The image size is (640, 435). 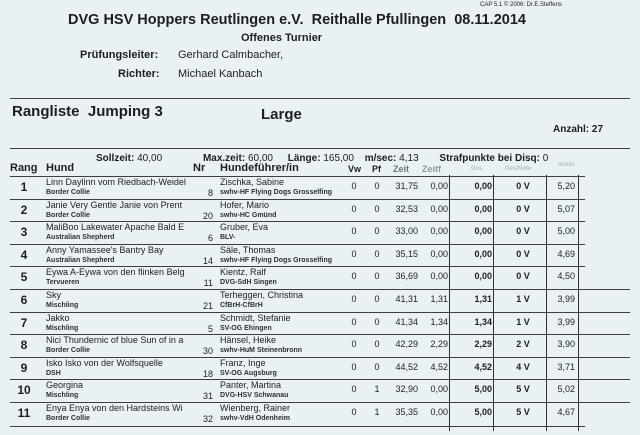 I want to click on speed: 5,00, so click(x=566, y=231).